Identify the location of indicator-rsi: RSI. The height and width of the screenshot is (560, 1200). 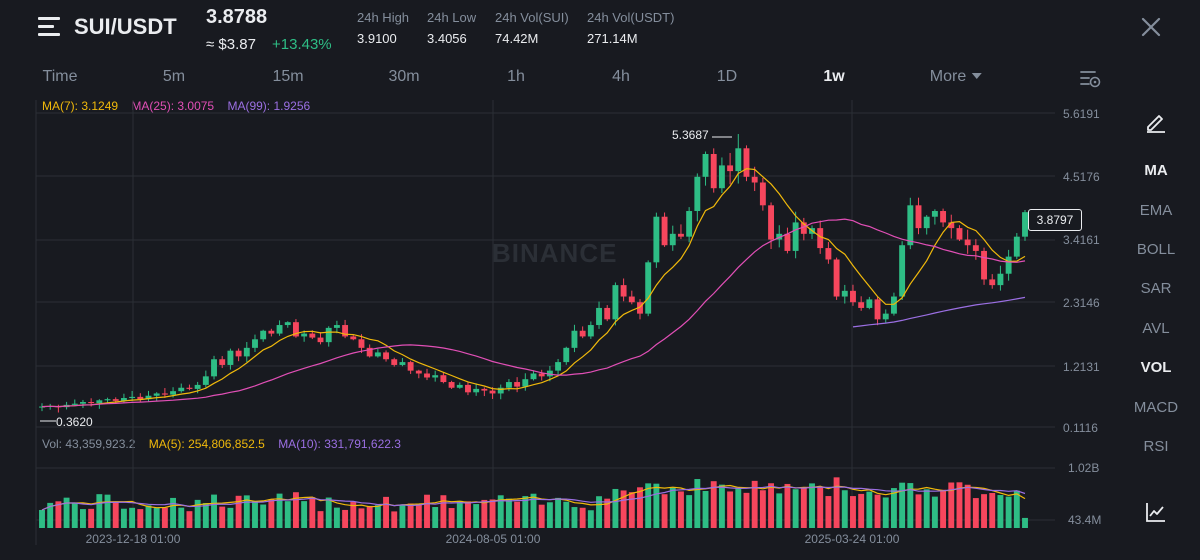
(1156, 446).